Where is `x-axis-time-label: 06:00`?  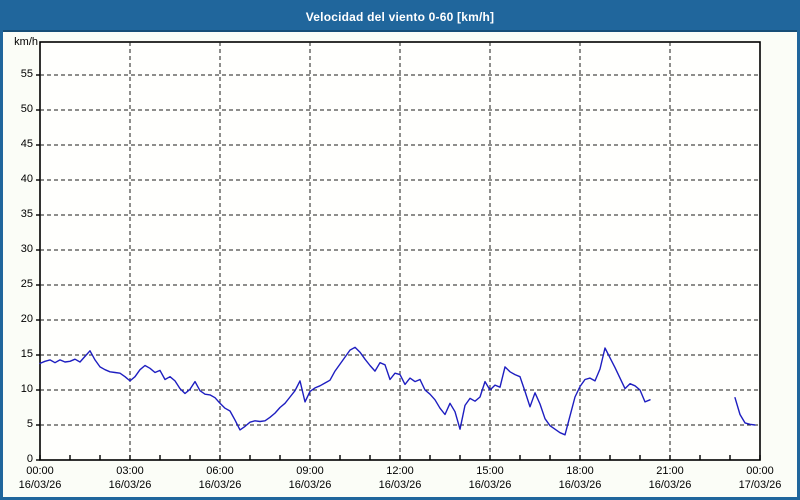
x-axis-time-label: 06:00 is located at coordinates (220, 471).